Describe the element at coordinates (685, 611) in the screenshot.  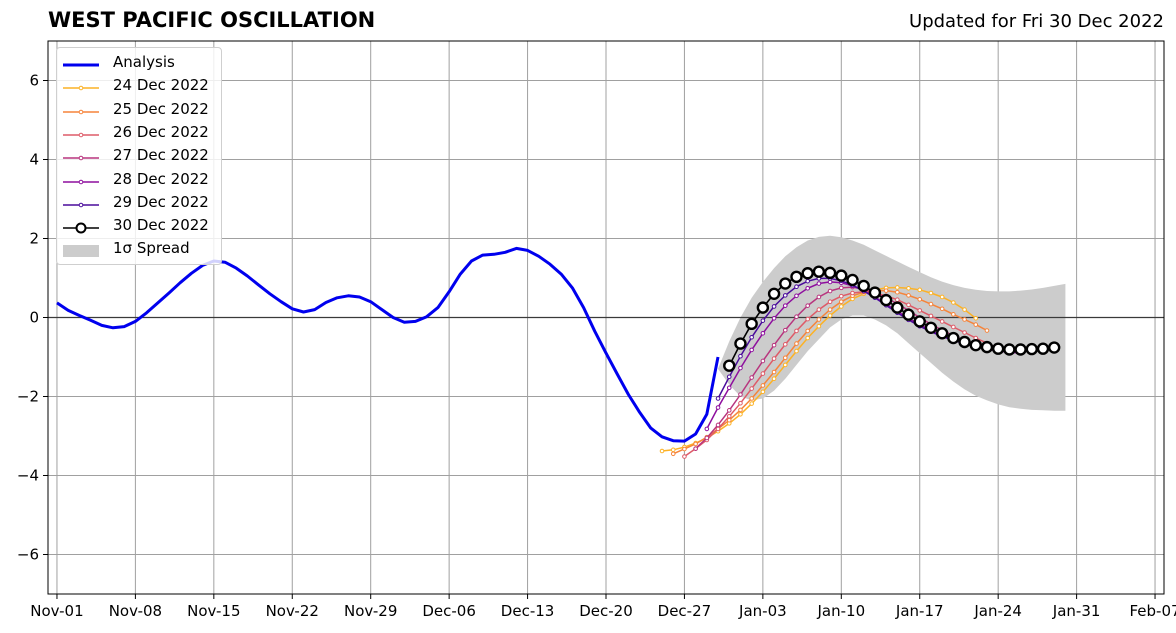
I see `x-tick-label: Dec-27` at that location.